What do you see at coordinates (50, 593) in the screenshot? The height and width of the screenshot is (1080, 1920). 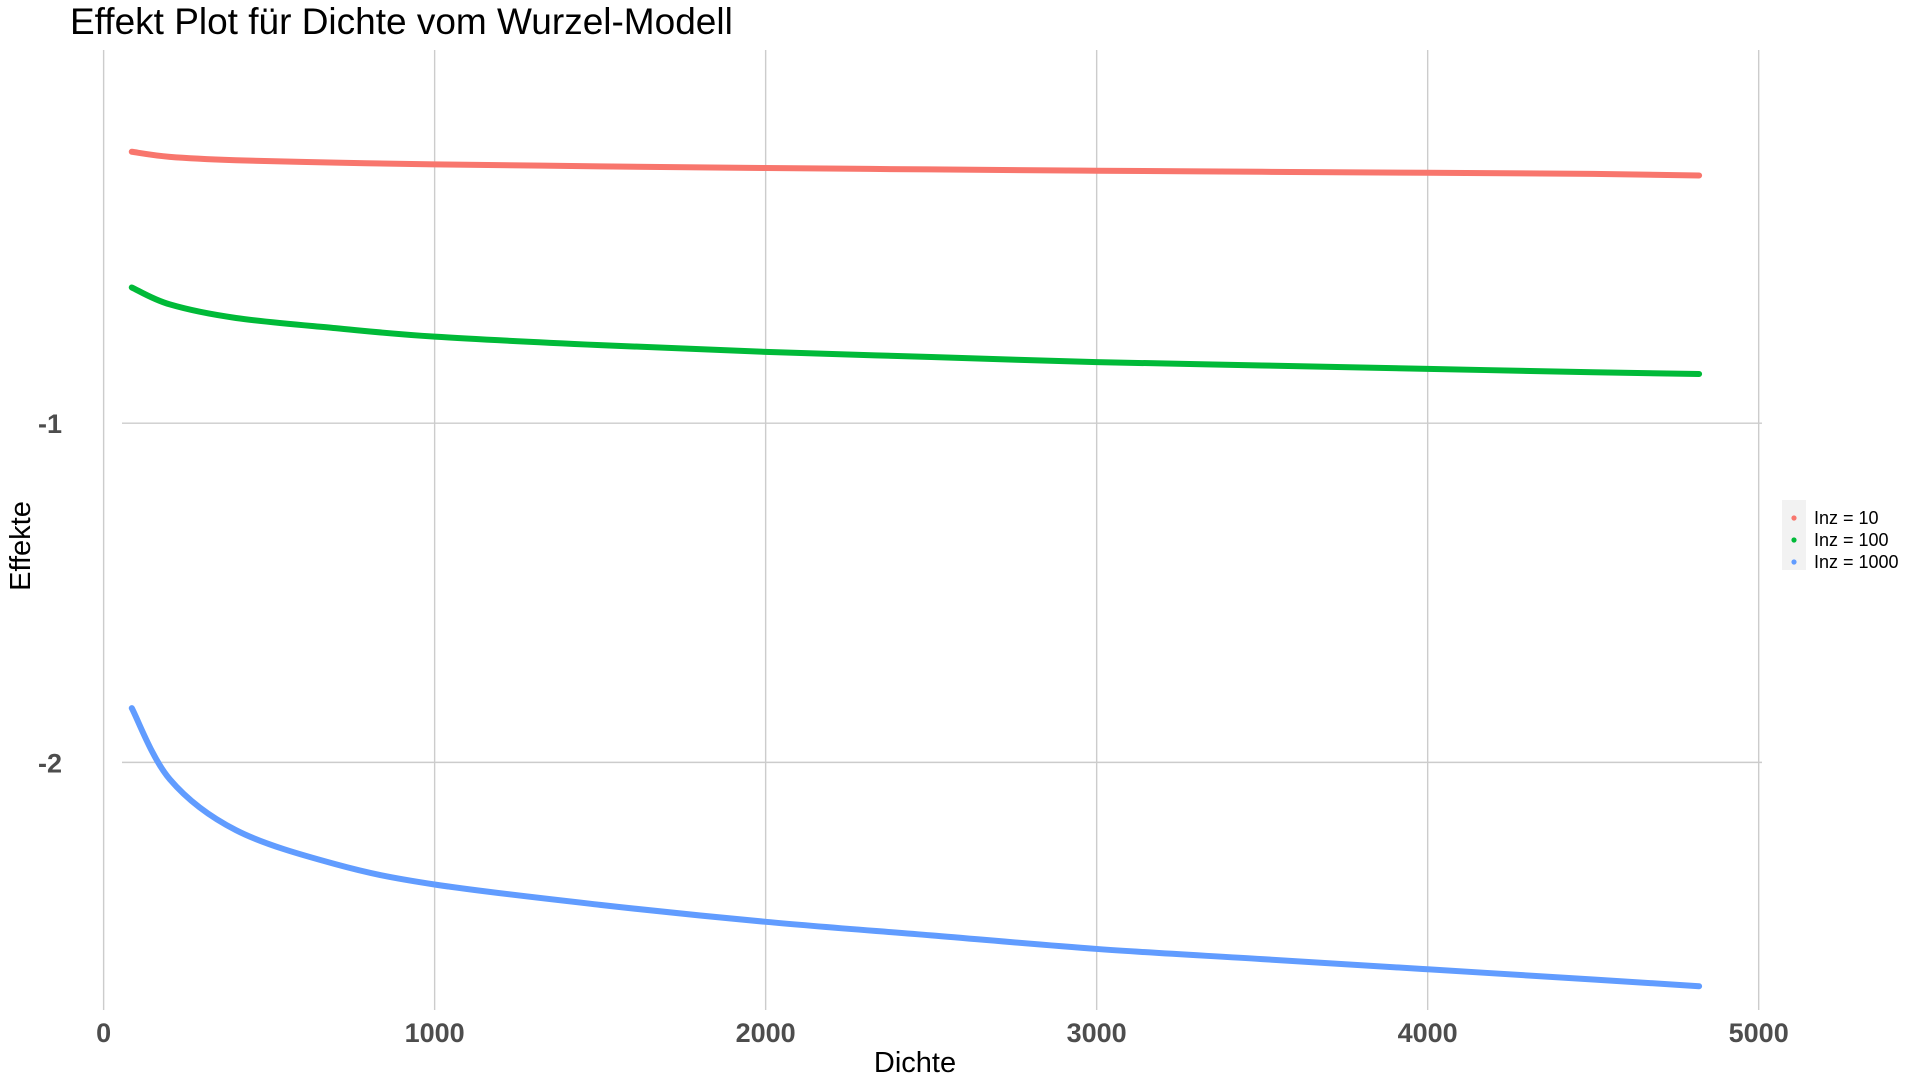 I see `y-axis-ticks: -1 -2` at bounding box center [50, 593].